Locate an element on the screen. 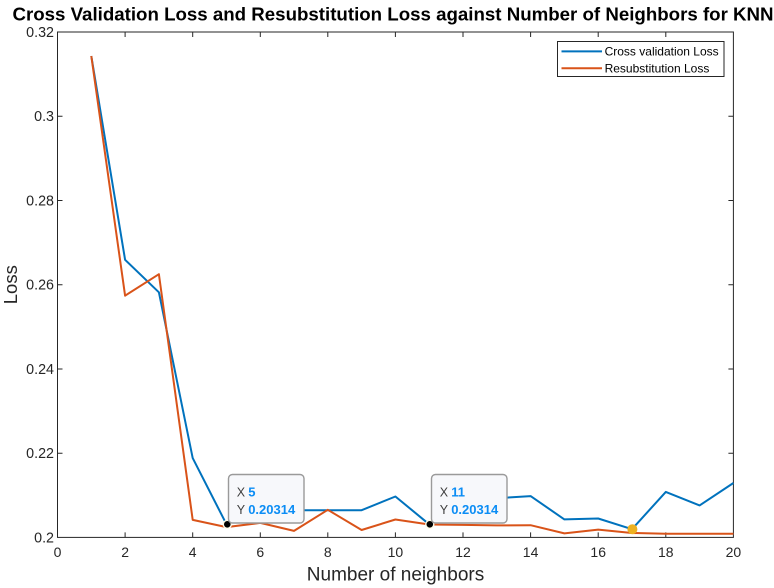 This screenshot has width=774, height=588. svg-text: 14 is located at coordinates (531, 552).